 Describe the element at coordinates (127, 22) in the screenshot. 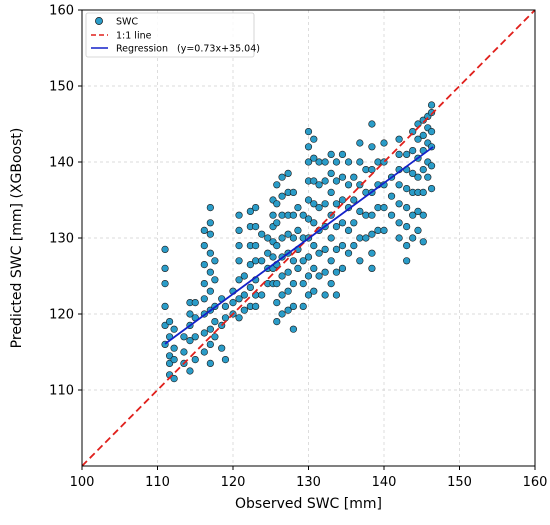

I see `legend-label-swc: SWC` at that location.